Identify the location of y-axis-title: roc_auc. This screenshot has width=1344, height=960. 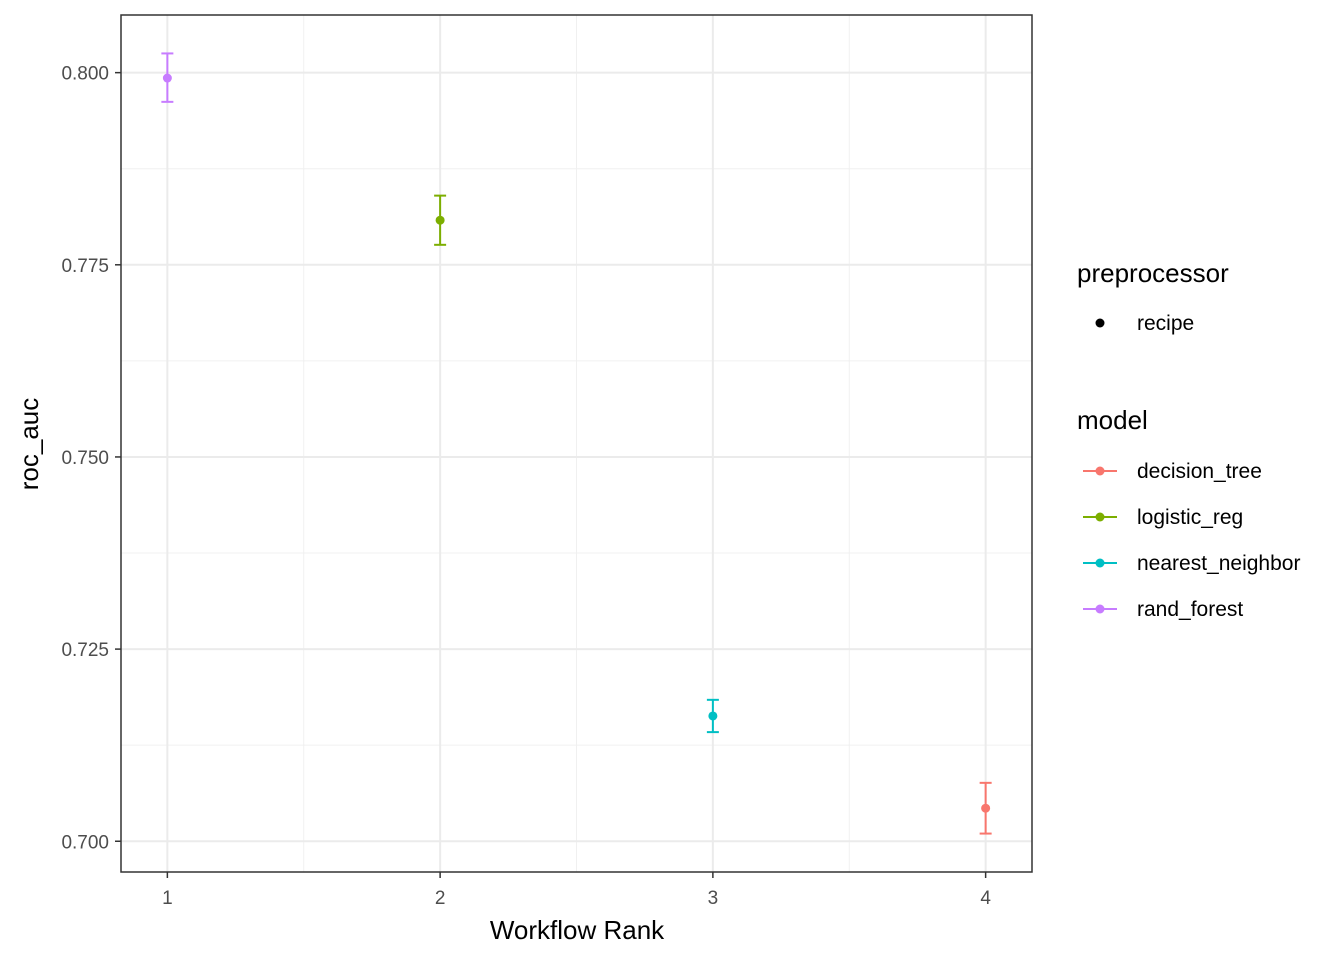
(29, 444).